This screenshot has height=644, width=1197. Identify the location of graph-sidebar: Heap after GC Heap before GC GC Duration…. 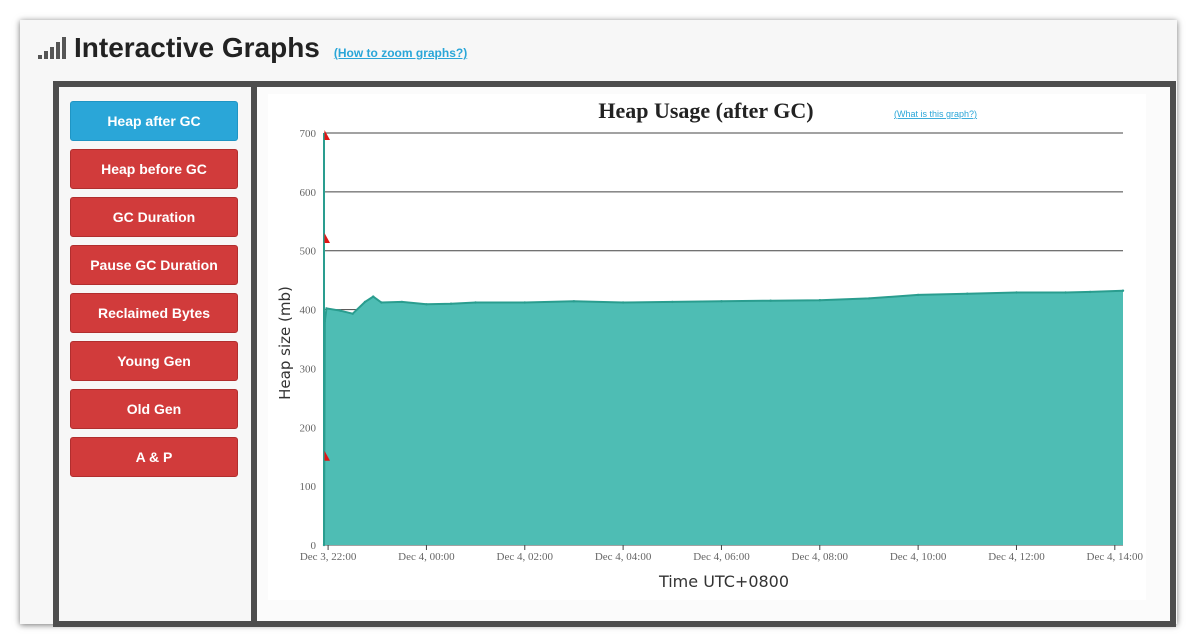
(155, 354).